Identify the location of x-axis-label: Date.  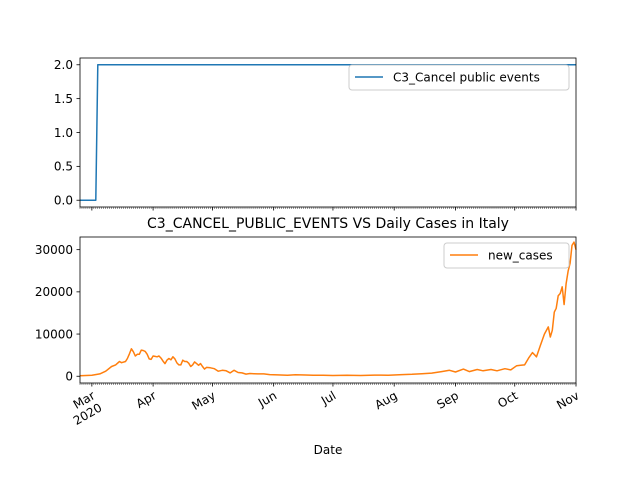
(328, 450).